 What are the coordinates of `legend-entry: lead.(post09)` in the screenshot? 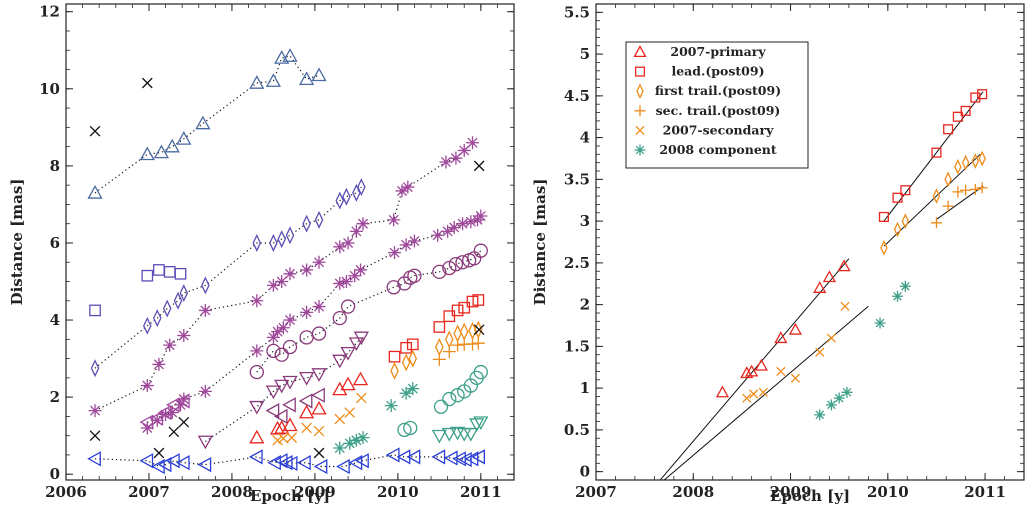 It's located at (699, 71).